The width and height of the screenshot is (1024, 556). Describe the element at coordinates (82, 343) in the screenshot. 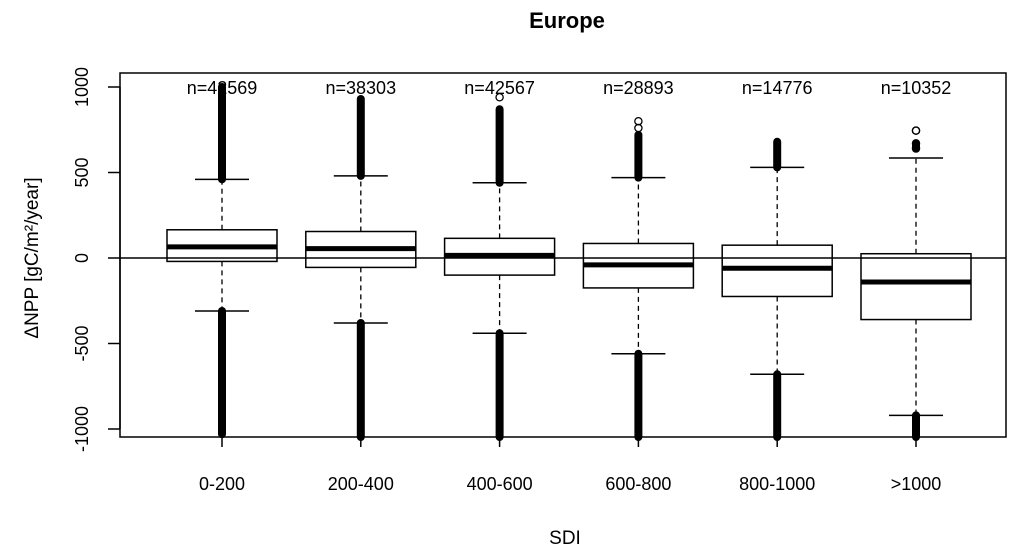

I see `y-tick-label: -500` at that location.